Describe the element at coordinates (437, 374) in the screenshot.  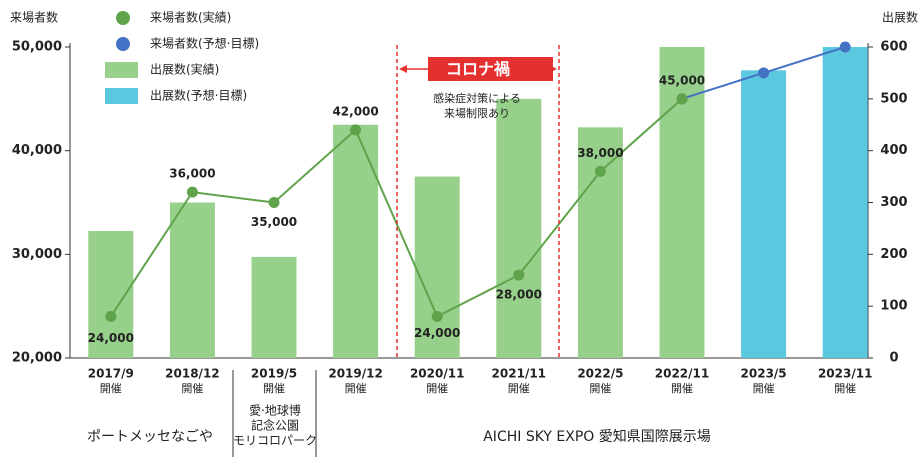
I see `x-tick-label: 2020/11` at that location.